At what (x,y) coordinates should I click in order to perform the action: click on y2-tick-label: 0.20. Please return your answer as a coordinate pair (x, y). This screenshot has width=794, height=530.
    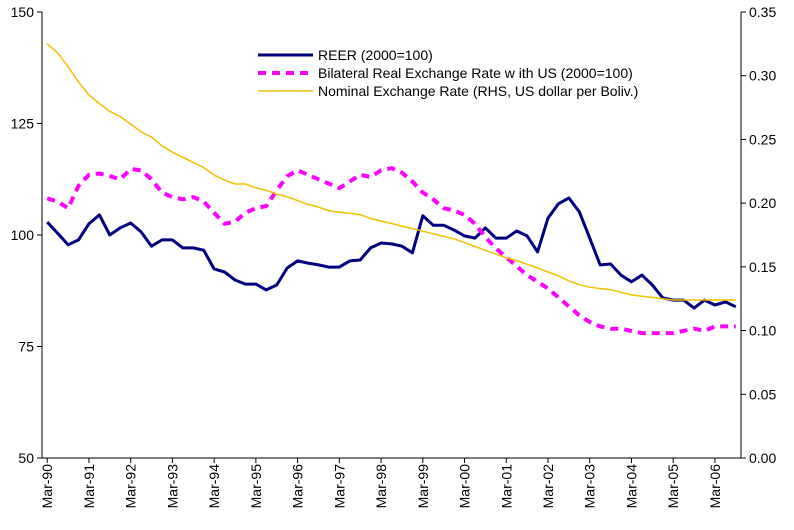
    Looking at the image, I should click on (762, 203).